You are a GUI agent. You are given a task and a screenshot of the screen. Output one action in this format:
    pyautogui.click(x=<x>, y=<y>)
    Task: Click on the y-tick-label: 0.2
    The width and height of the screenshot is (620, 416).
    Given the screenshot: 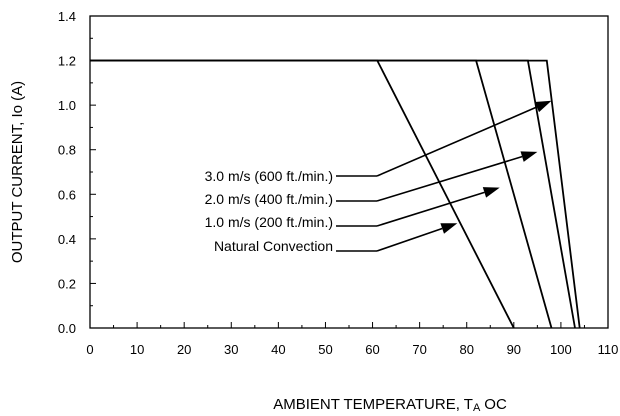 What is the action you would take?
    pyautogui.click(x=67, y=283)
    